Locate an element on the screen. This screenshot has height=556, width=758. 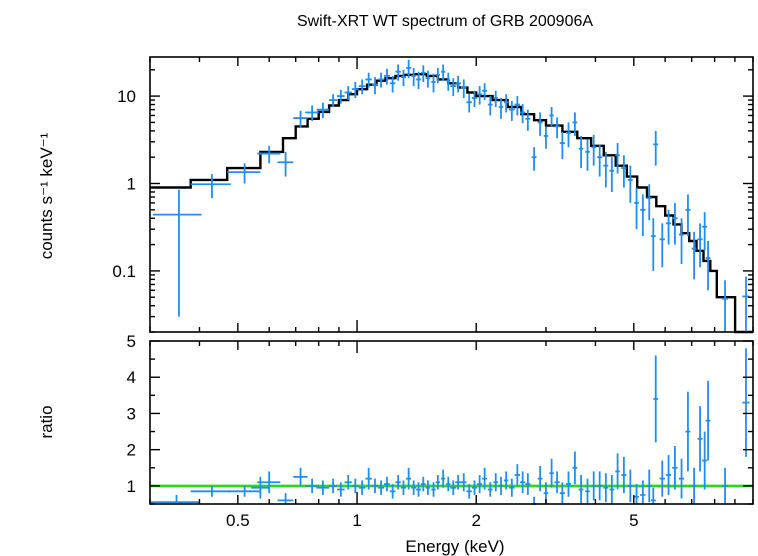
x-tick-label: 0.5 is located at coordinates (238, 520).